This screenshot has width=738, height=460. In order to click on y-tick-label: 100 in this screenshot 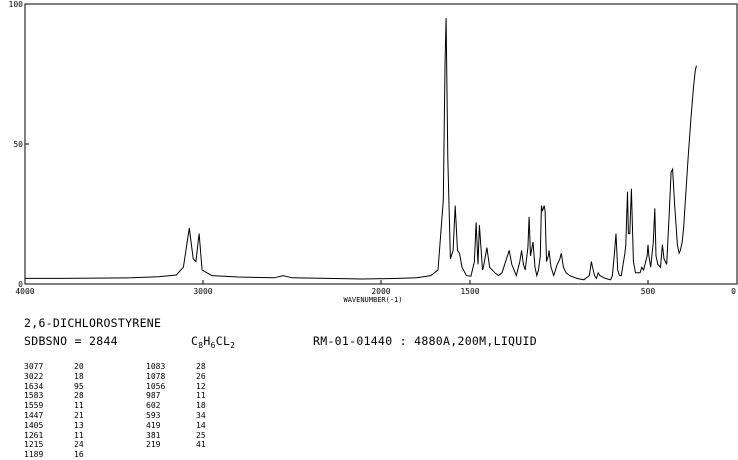, I will do `click(16, 4)`.